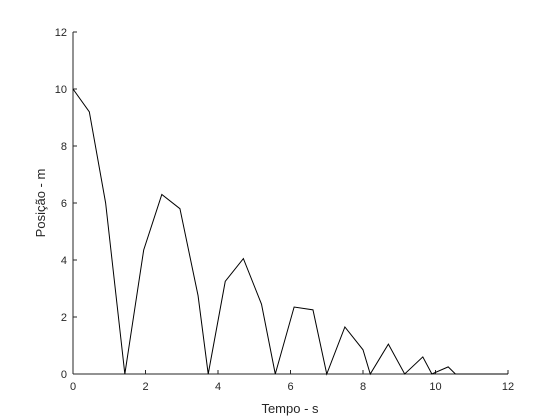 The height and width of the screenshot is (420, 560). Describe the element at coordinates (145, 387) in the screenshot. I see `x-tick-label: 2` at that location.